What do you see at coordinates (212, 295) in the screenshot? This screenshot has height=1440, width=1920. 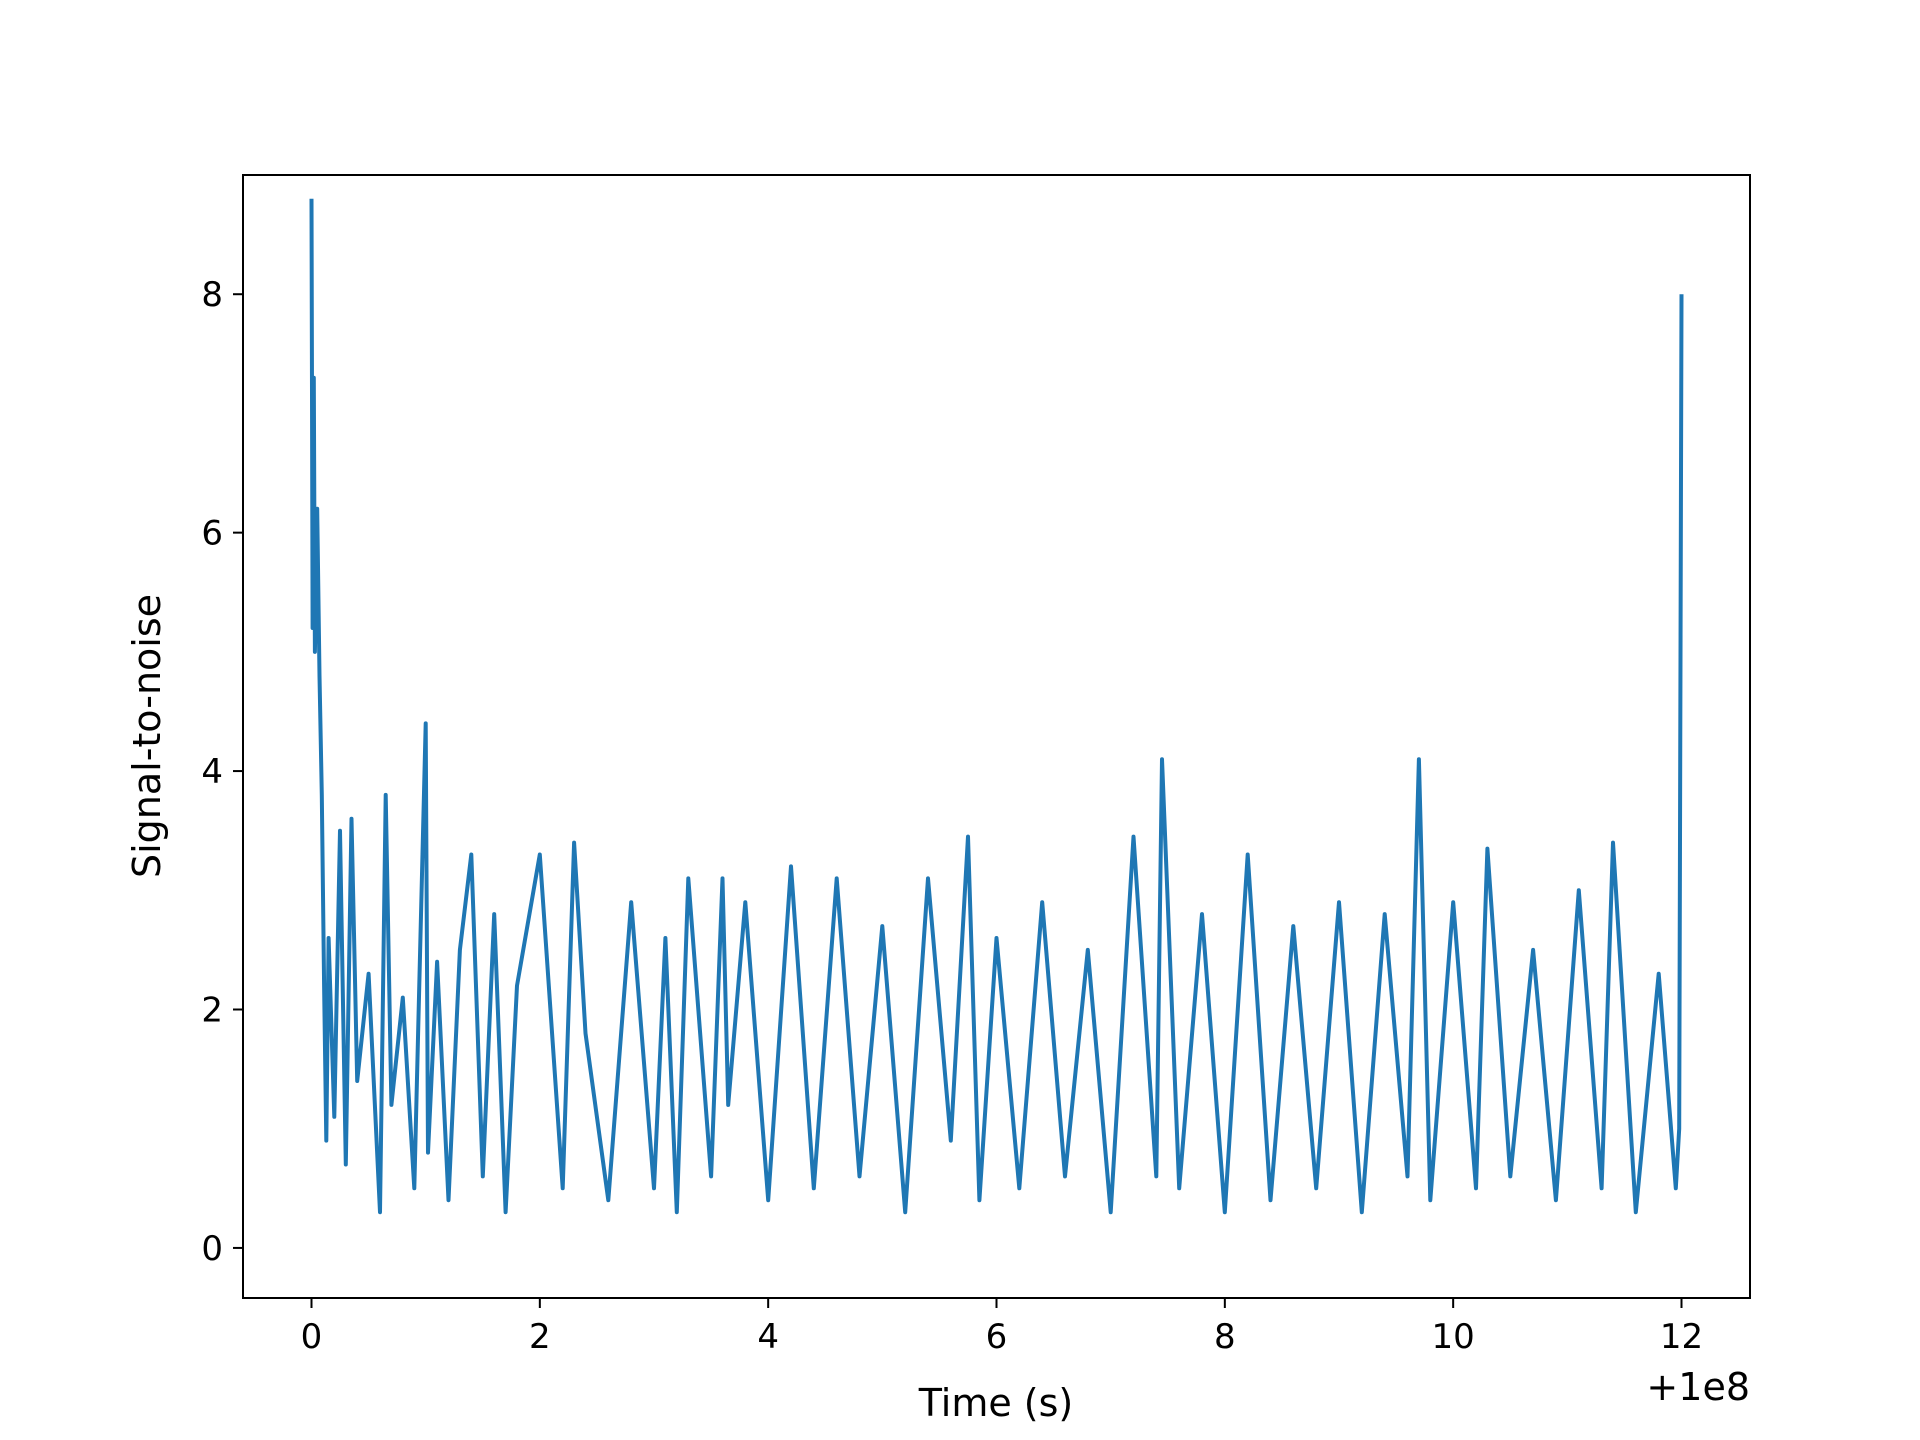 I see `y-tick-label: 8` at bounding box center [212, 295].